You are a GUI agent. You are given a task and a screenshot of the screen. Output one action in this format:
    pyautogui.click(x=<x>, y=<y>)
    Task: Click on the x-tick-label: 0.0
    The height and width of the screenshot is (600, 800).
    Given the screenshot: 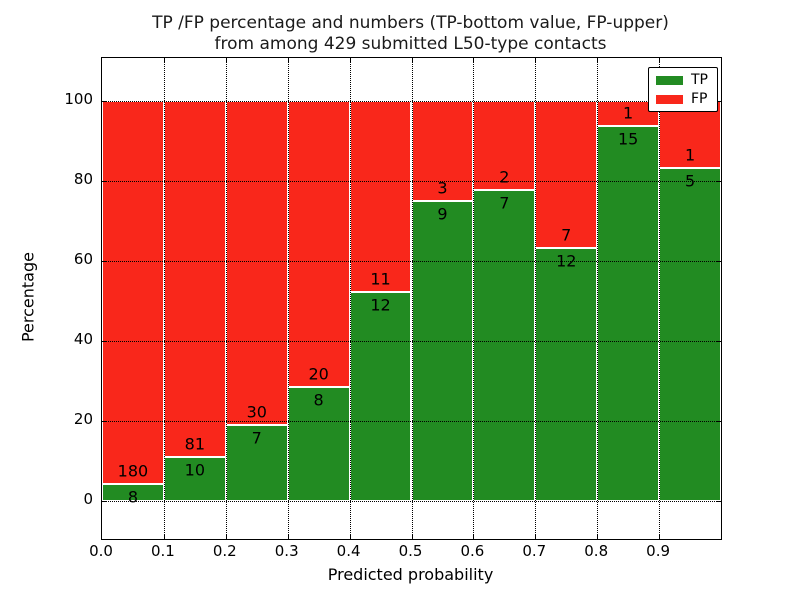 What is the action you would take?
    pyautogui.click(x=101, y=551)
    